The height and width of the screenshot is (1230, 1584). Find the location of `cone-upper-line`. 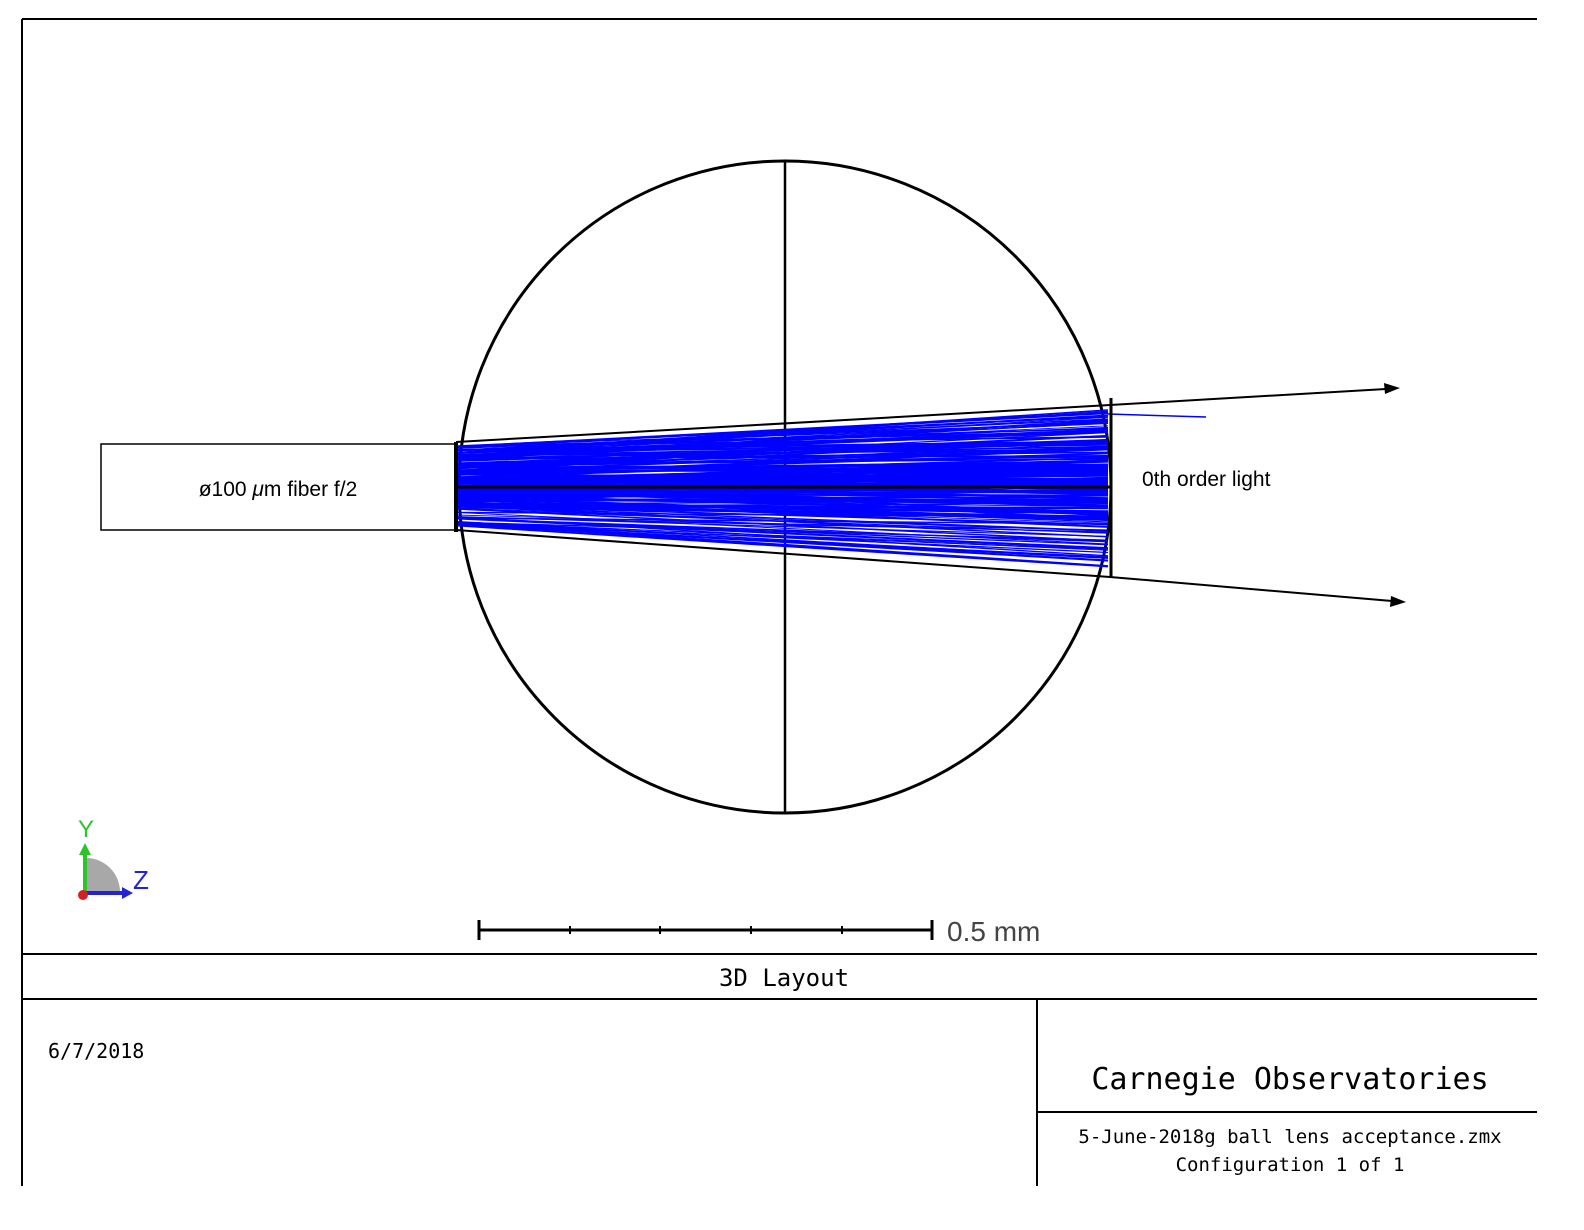

cone-upper-line is located at coordinates (783, 423).